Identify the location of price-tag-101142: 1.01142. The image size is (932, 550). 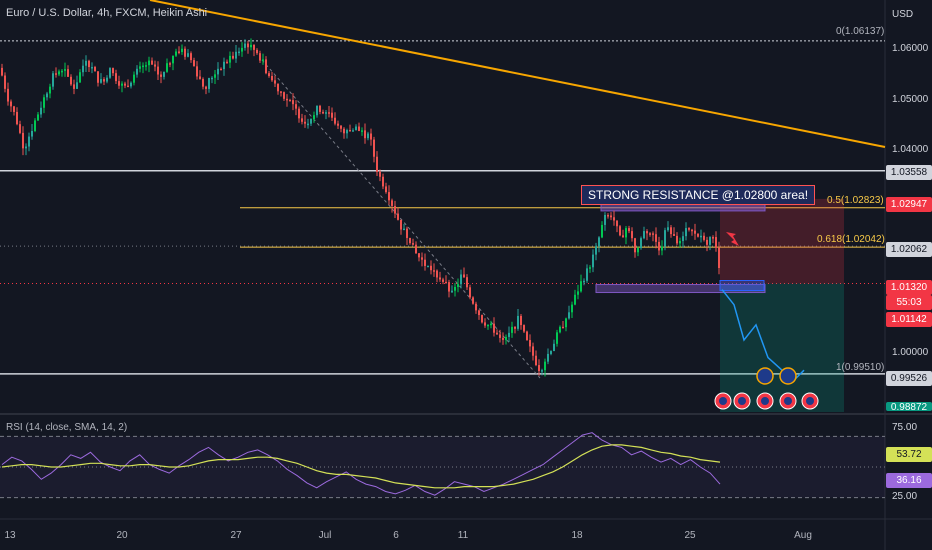
(909, 319).